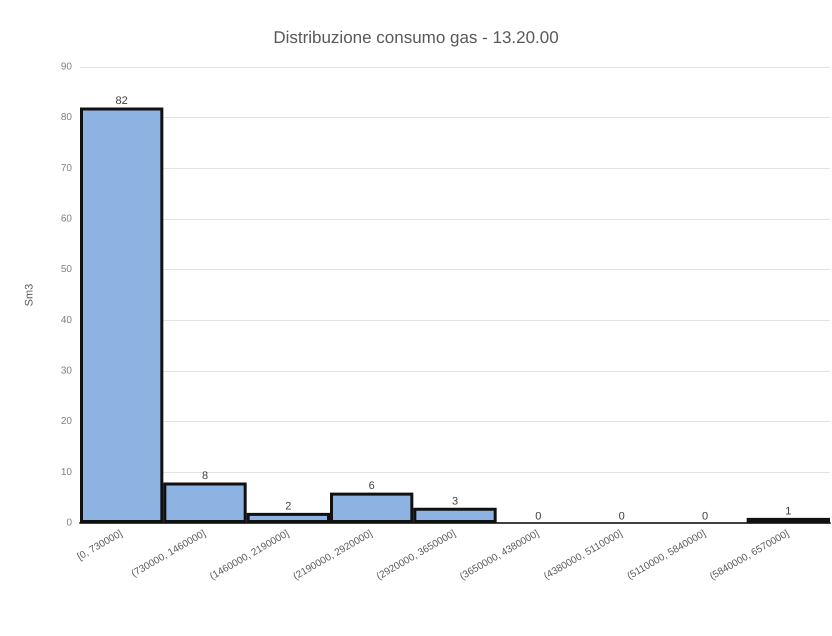  I want to click on y-tick-label: 30, so click(66, 371).